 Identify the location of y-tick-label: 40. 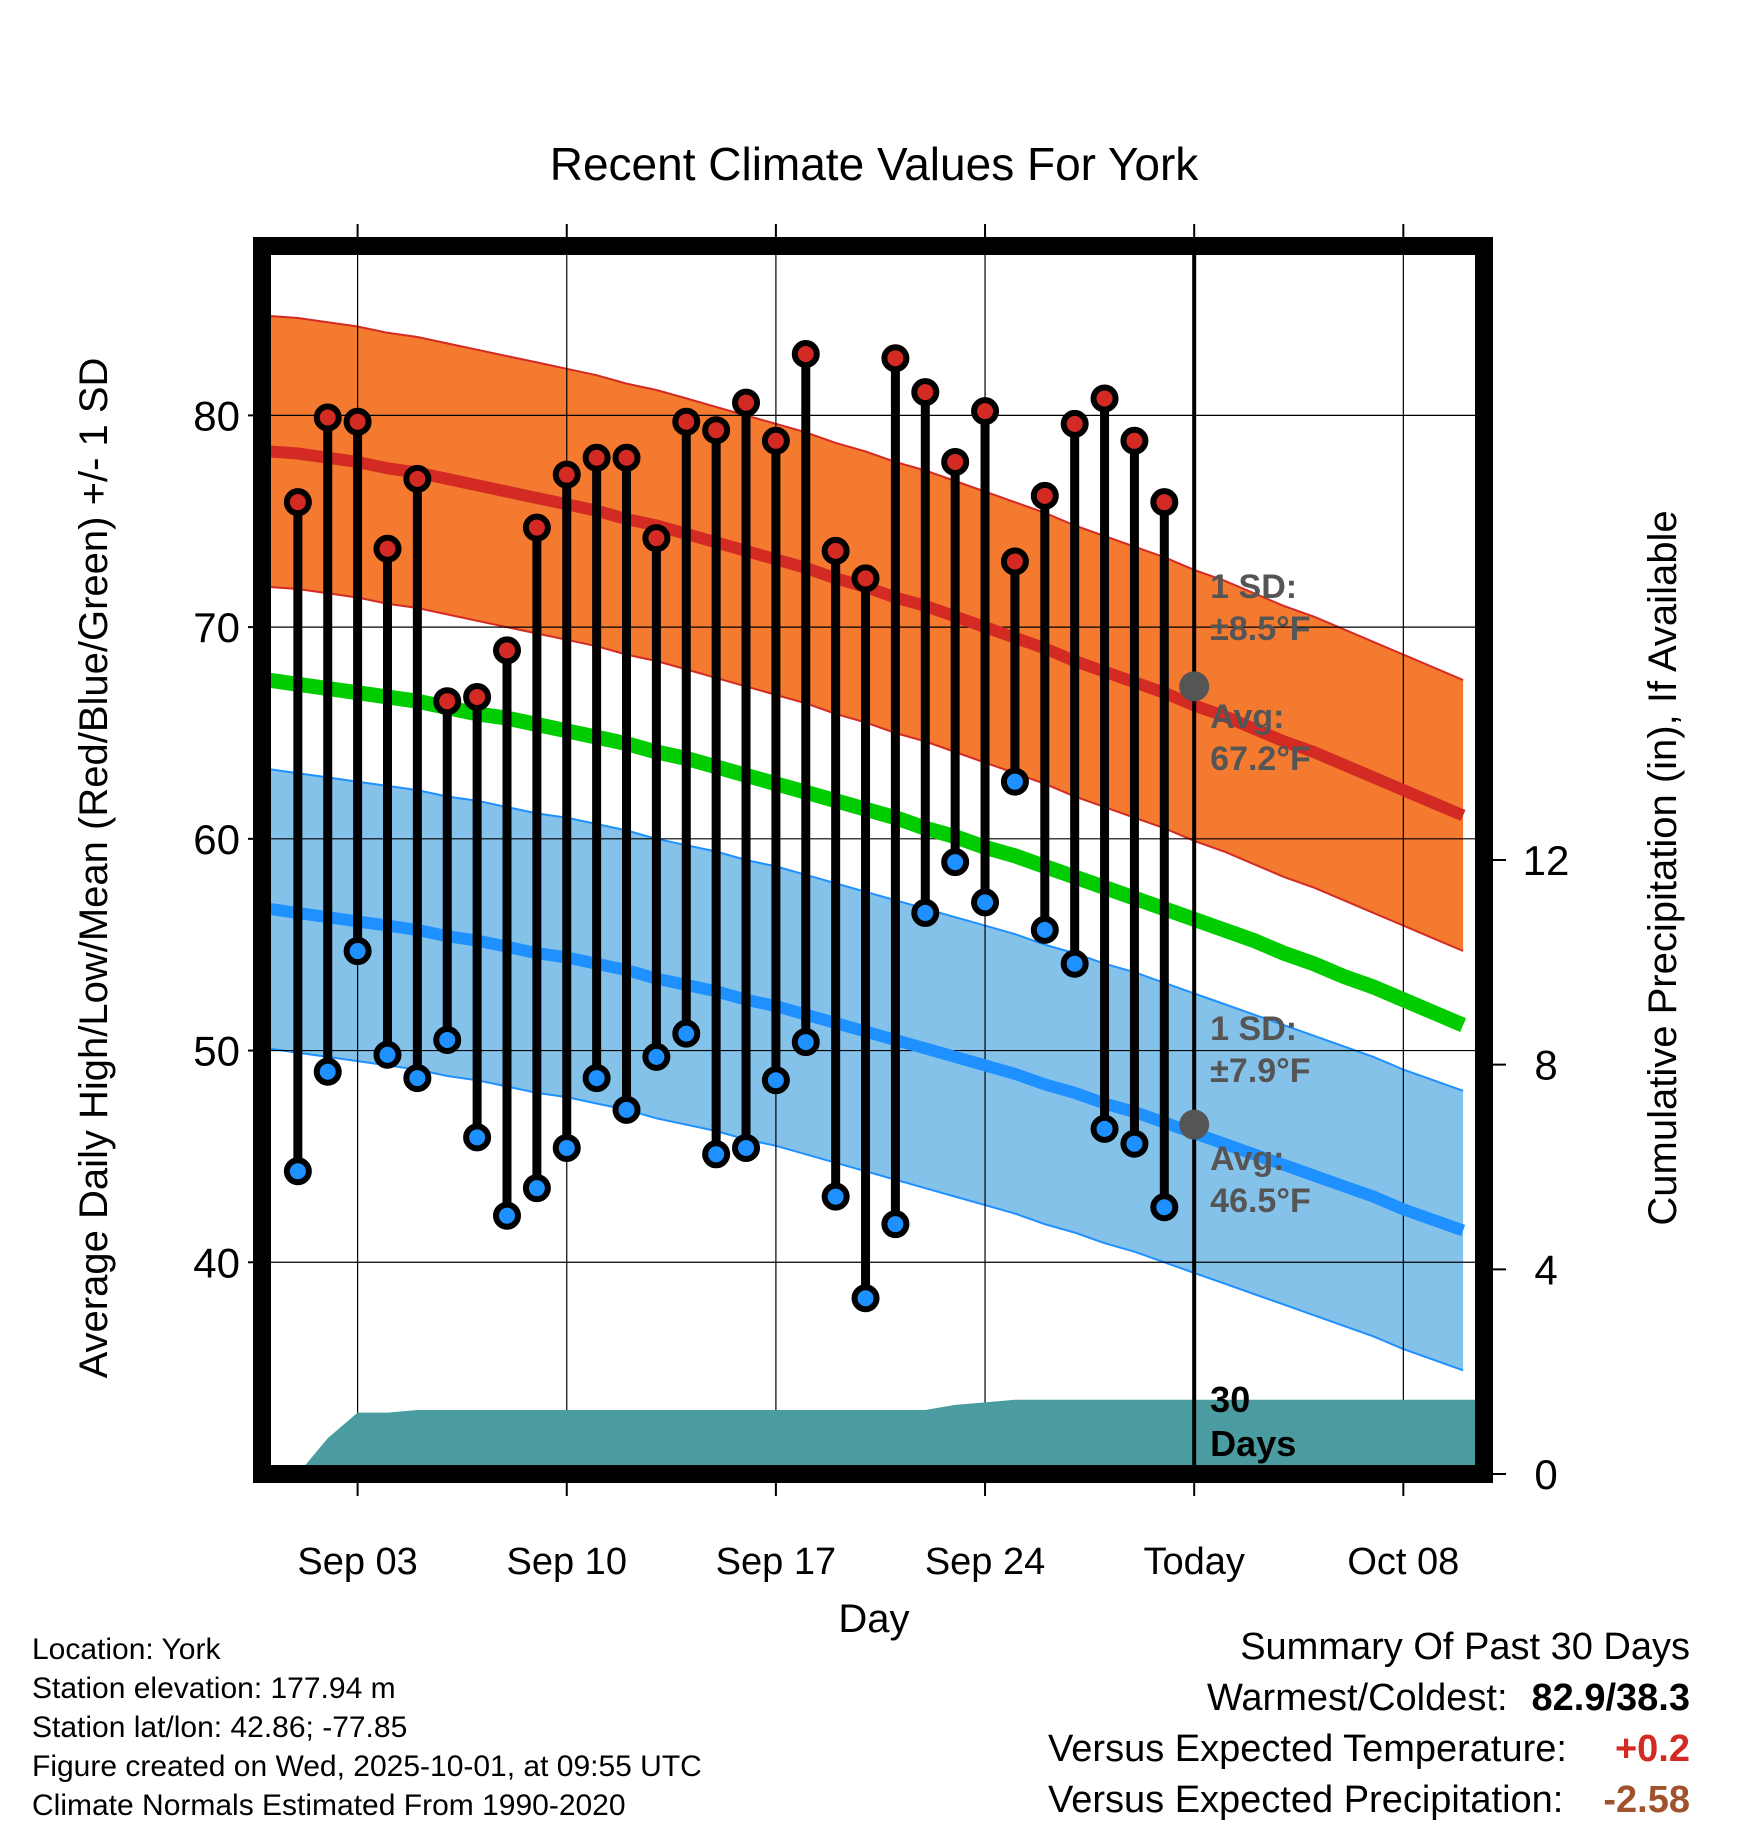
(216, 1262).